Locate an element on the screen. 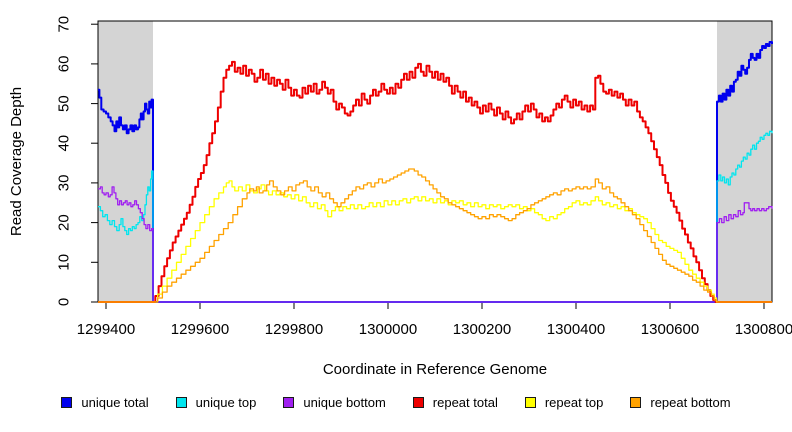 The width and height of the screenshot is (792, 432). legend-swatch-repeat-top is located at coordinates (530, 402).